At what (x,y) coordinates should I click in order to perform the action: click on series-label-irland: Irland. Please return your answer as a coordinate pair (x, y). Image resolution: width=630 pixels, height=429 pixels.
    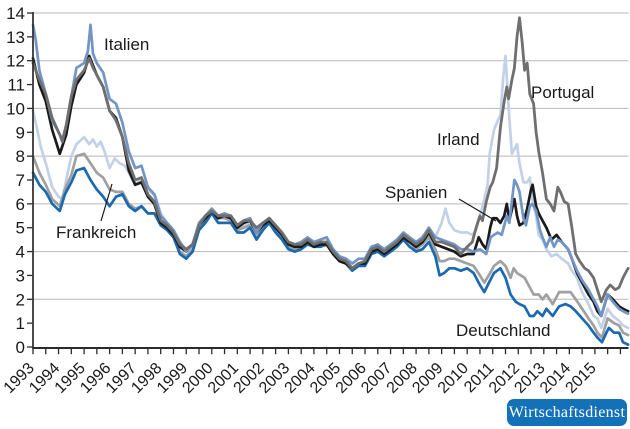
    Looking at the image, I should click on (458, 139).